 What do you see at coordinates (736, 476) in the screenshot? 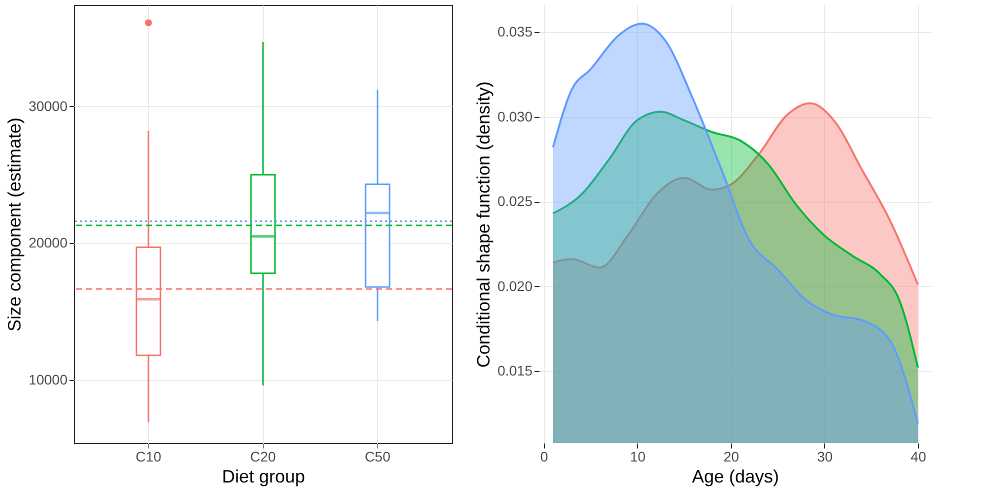
I see `x-axis-title: Age (days)` at bounding box center [736, 476].